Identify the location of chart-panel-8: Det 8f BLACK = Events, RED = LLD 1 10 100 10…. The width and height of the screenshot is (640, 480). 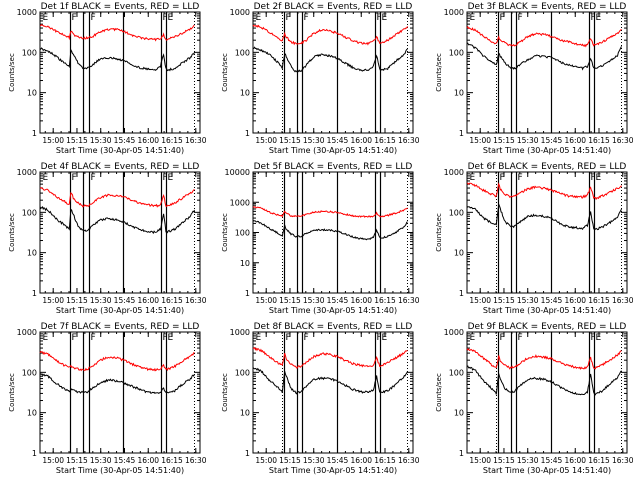
(320, 398).